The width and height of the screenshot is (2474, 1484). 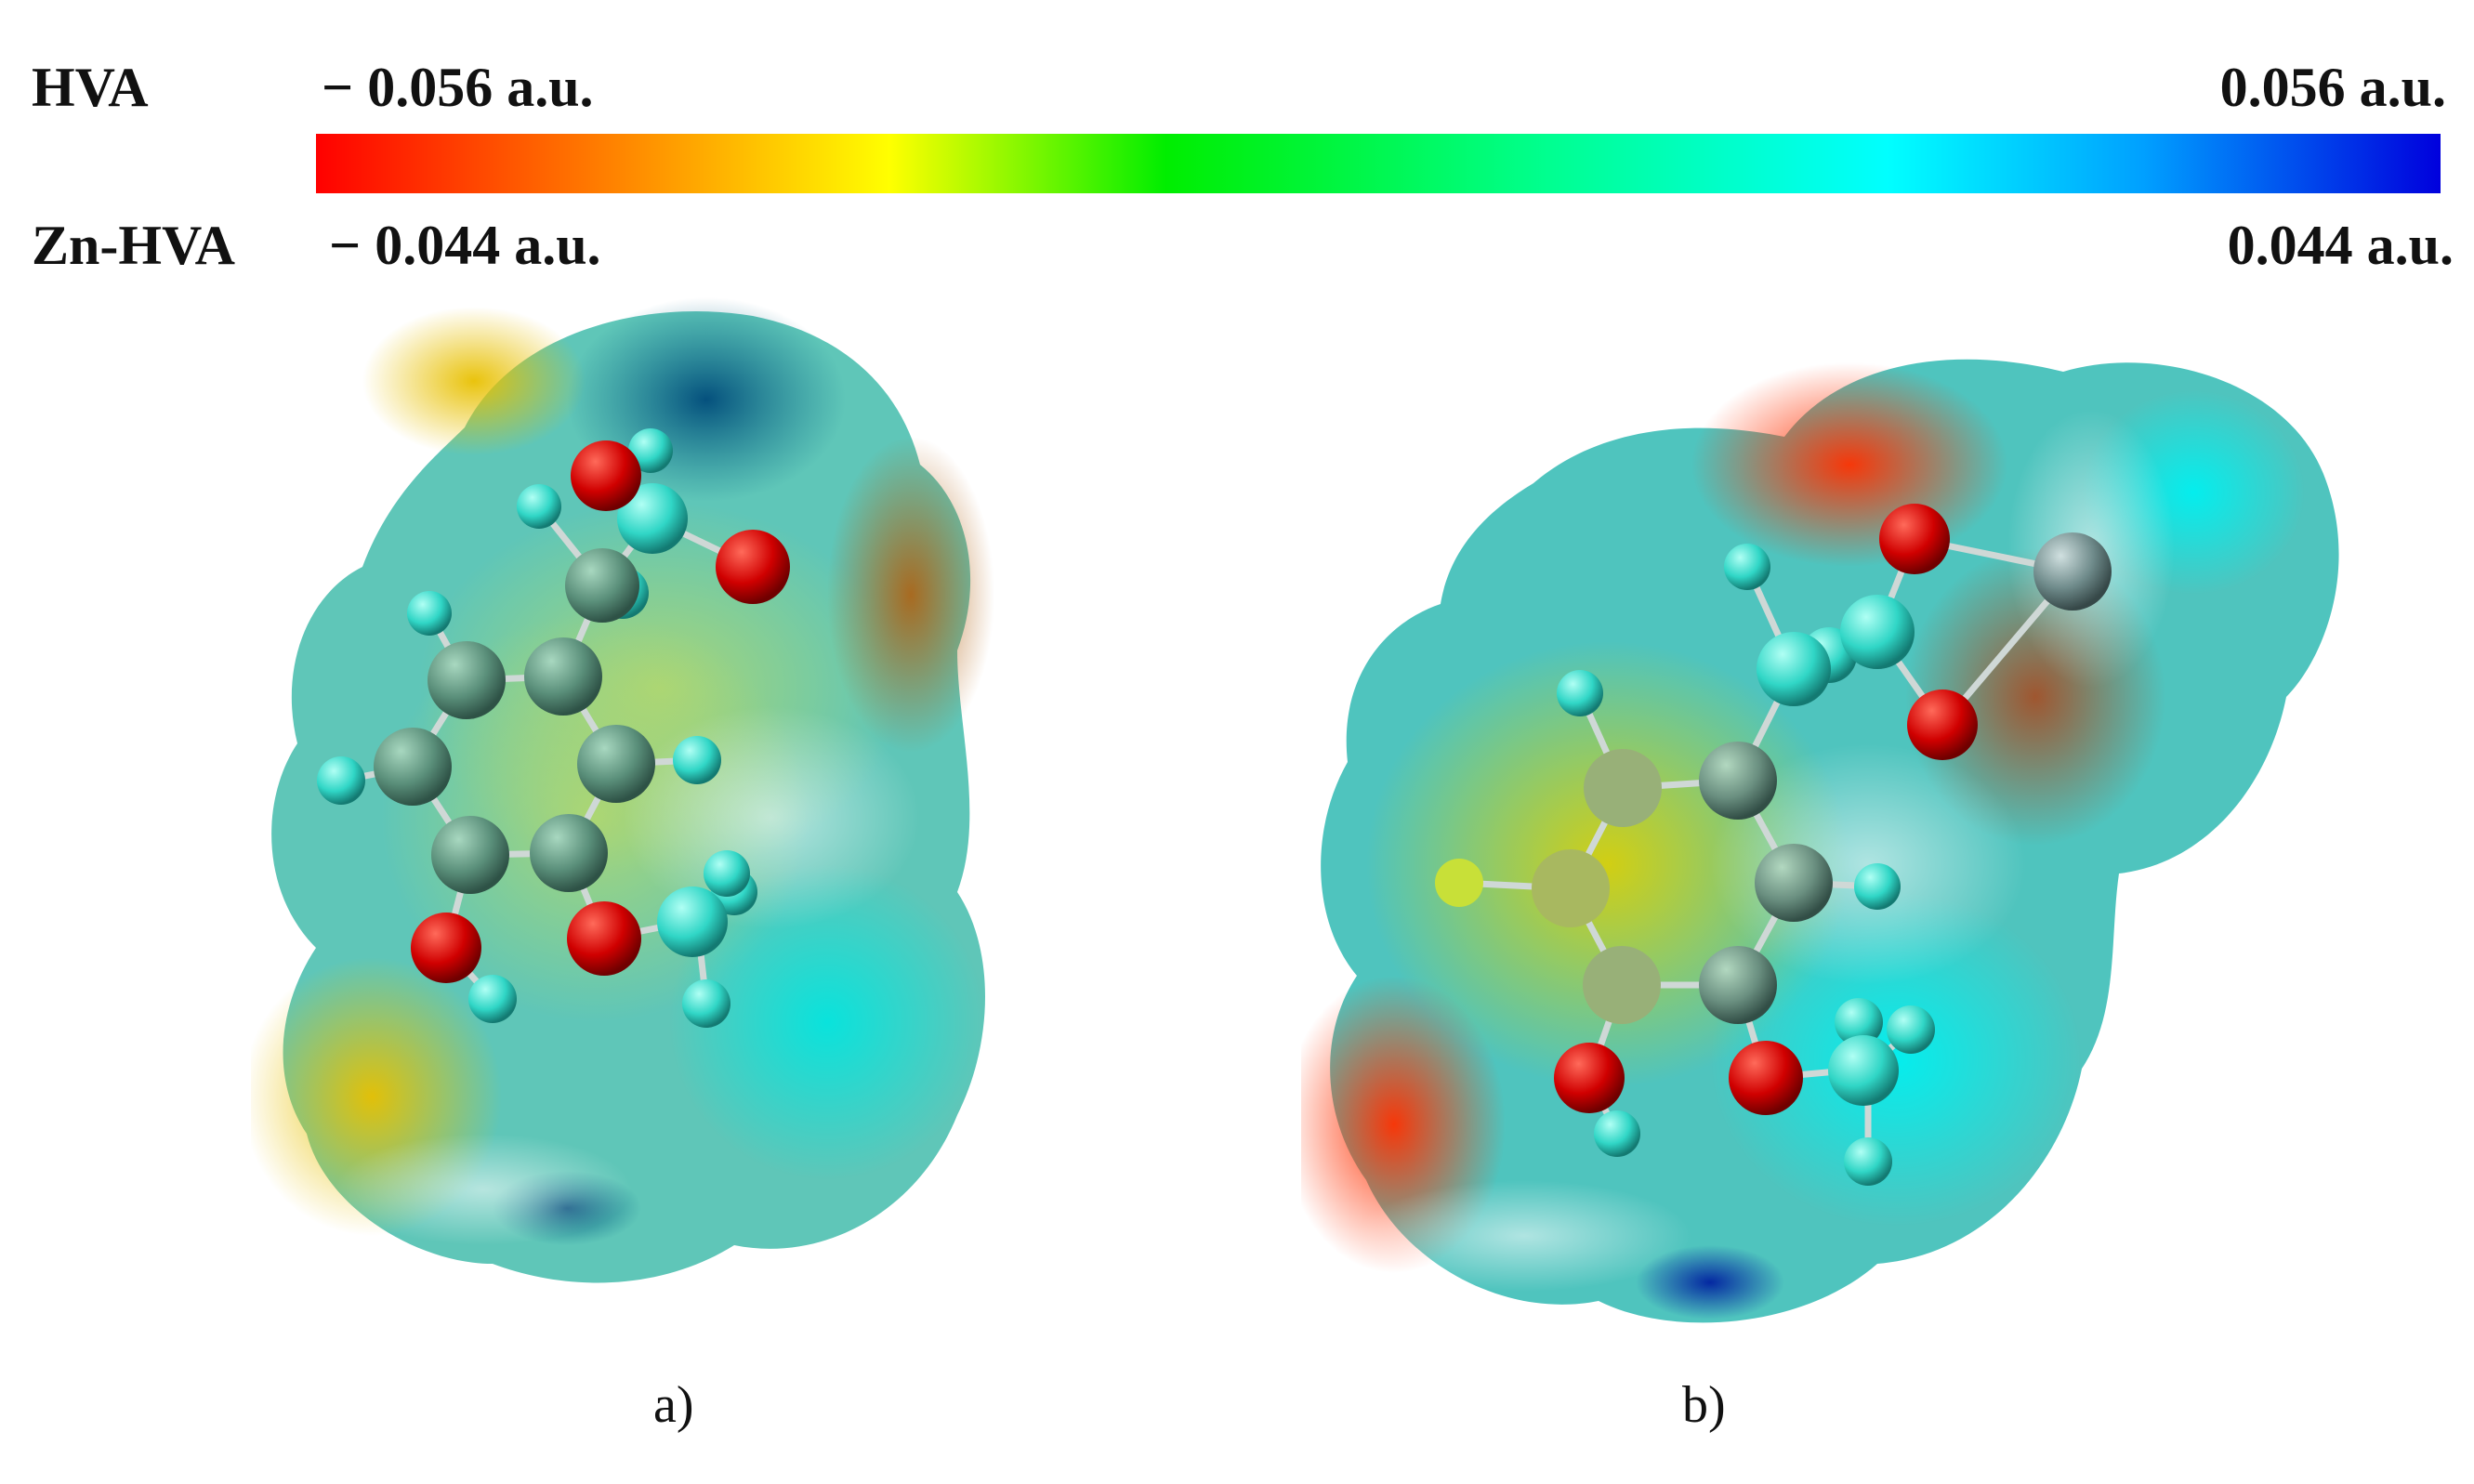 I want to click on panel-b-caption: b), so click(x=1704, y=1405).